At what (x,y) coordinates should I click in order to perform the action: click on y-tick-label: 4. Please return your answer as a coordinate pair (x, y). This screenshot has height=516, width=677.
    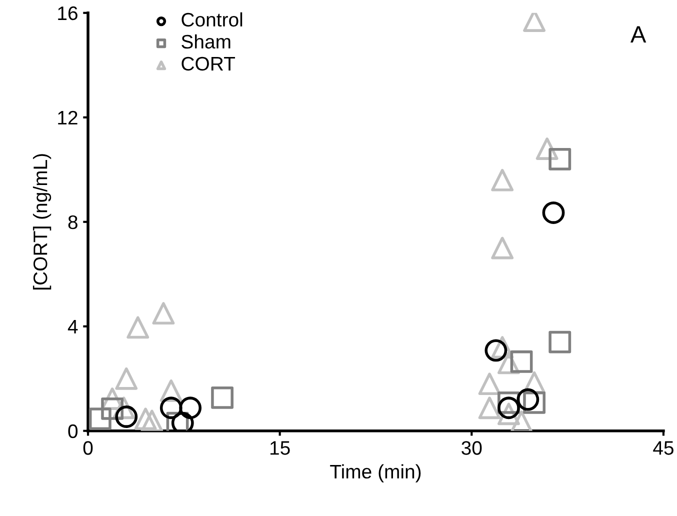
    Looking at the image, I should click on (73, 327).